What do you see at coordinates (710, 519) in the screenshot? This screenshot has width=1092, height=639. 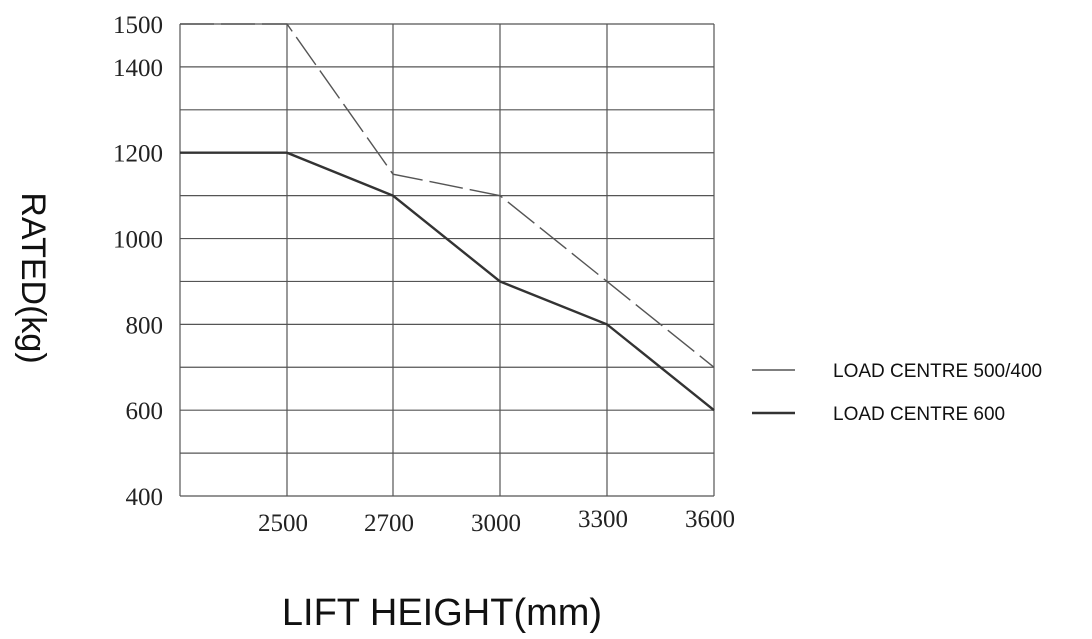 I see `x-tick-label: 3600` at bounding box center [710, 519].